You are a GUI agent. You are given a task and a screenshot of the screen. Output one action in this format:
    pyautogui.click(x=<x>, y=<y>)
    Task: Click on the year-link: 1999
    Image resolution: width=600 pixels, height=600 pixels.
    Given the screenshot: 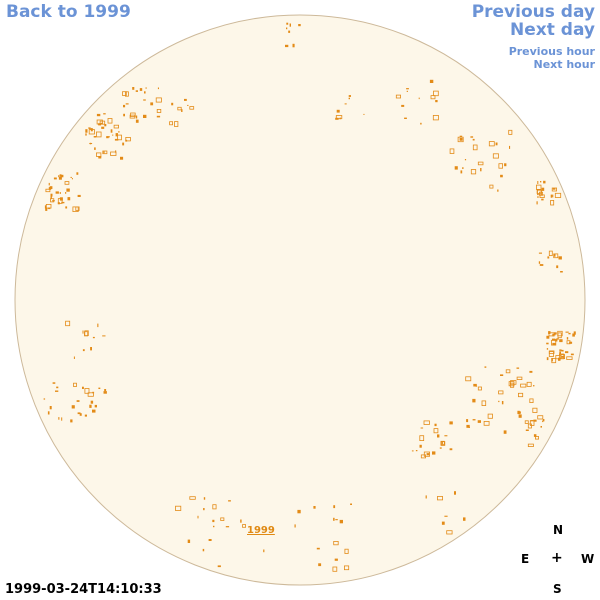 What is the action you would take?
    pyautogui.click(x=261, y=530)
    